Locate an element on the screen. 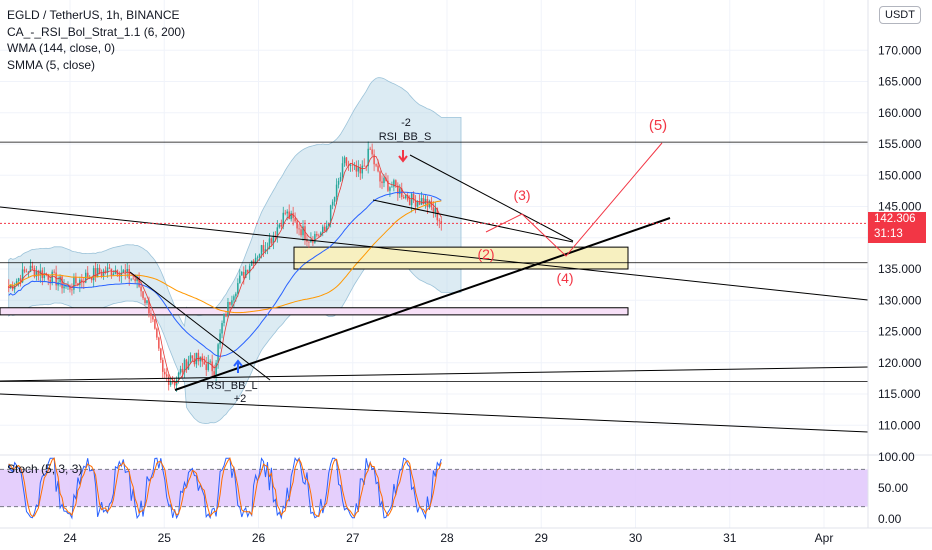 The image size is (932, 550). price-tick-label: 125.000 is located at coordinates (900, 332).